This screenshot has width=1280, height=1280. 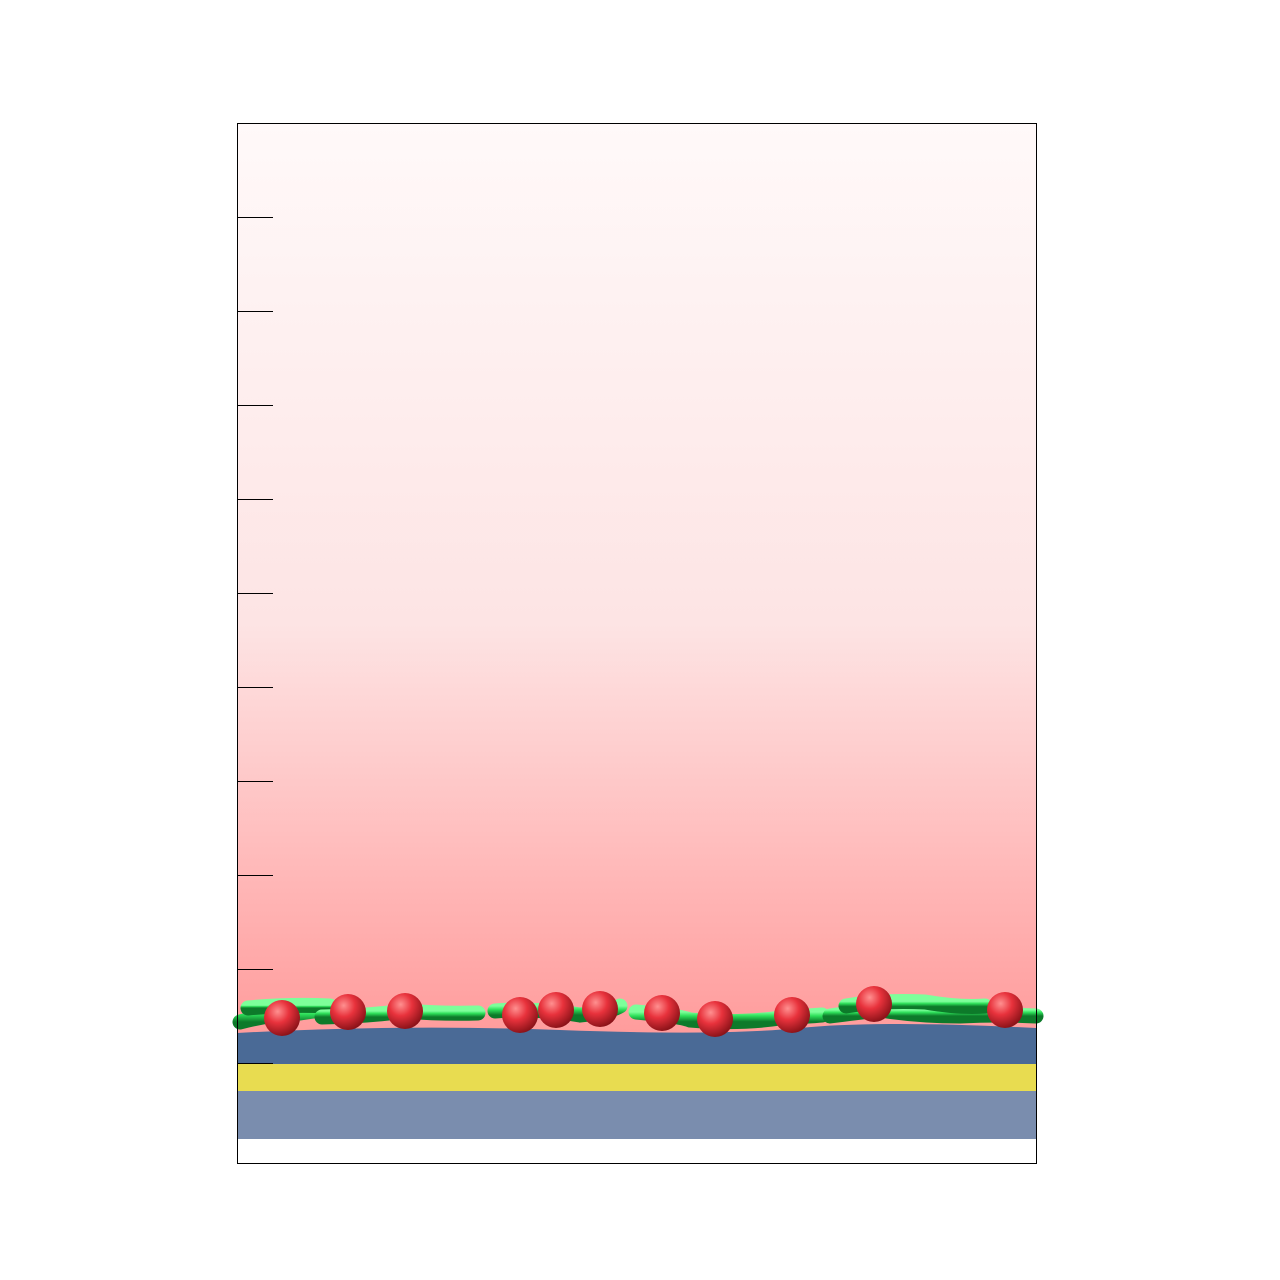 What do you see at coordinates (636, 1115) in the screenshot?
I see `bottom-layer` at bounding box center [636, 1115].